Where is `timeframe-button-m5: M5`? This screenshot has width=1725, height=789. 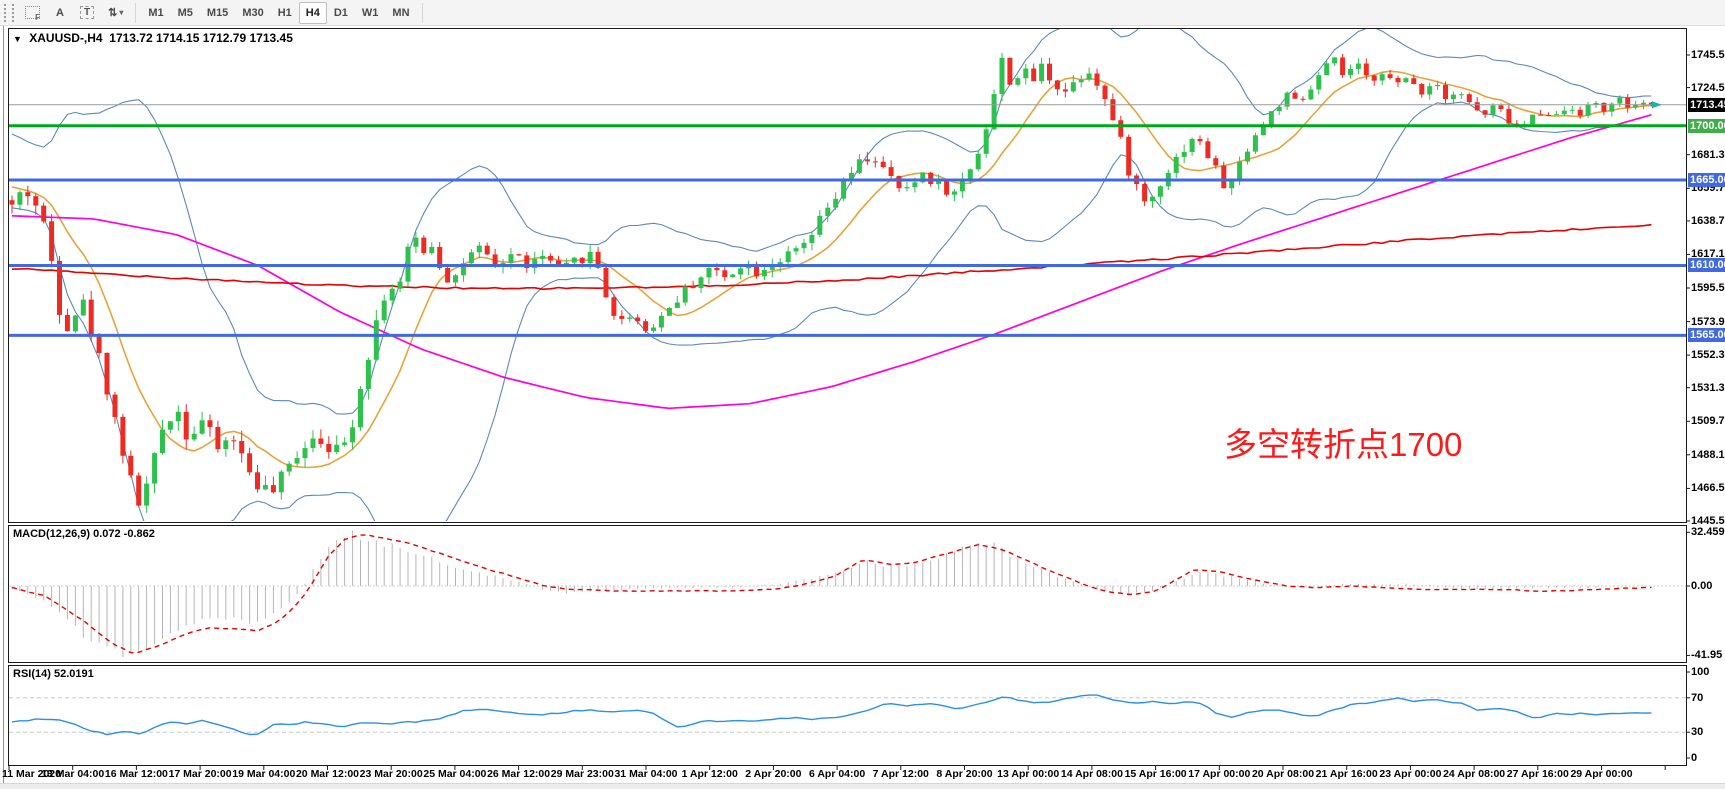
timeframe-button-m5: M5 is located at coordinates (185, 13).